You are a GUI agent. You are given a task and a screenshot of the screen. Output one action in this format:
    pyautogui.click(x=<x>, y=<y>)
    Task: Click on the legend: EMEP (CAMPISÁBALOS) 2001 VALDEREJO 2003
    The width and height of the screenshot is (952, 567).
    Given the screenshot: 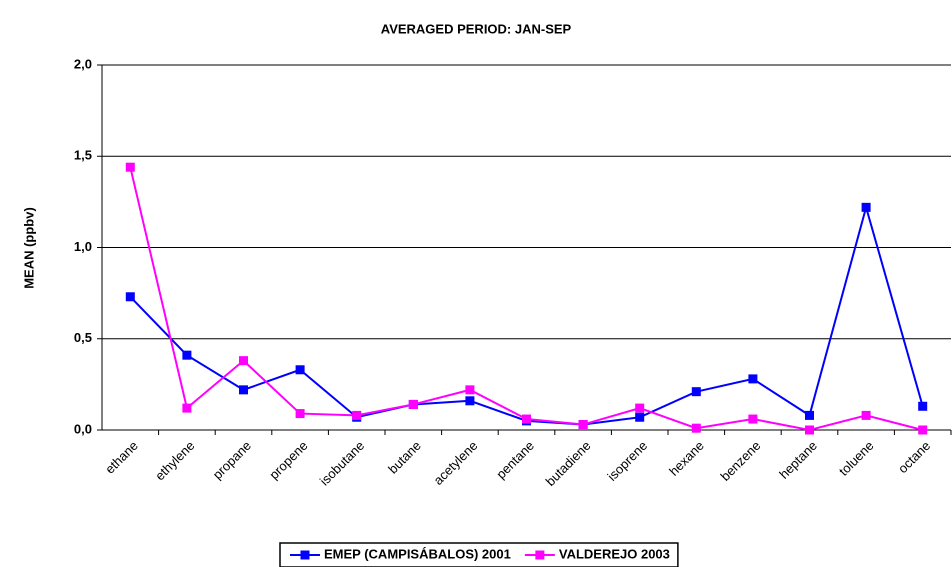 What is the action you would take?
    pyautogui.click(x=479, y=554)
    